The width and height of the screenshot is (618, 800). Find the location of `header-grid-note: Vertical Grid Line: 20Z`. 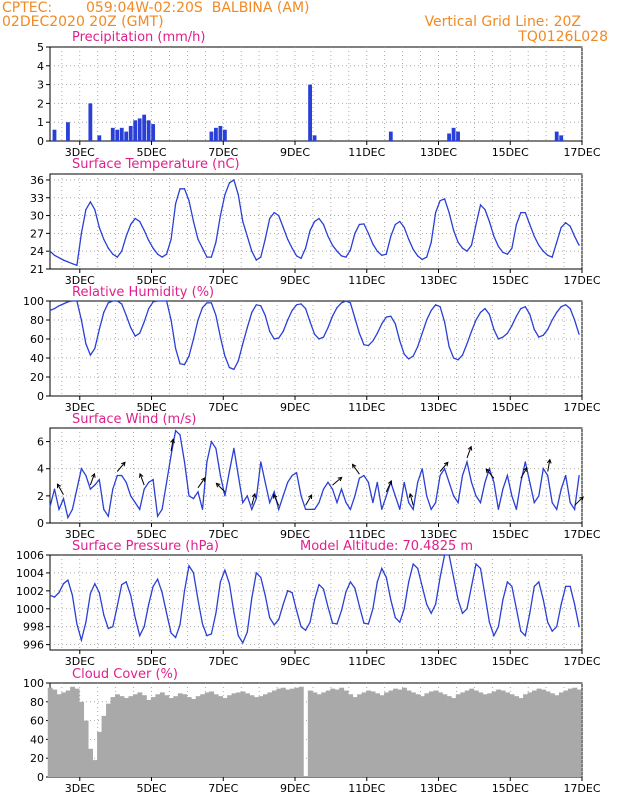

header-grid-note: Vertical Grid Line: 20Z is located at coordinates (502, 22).